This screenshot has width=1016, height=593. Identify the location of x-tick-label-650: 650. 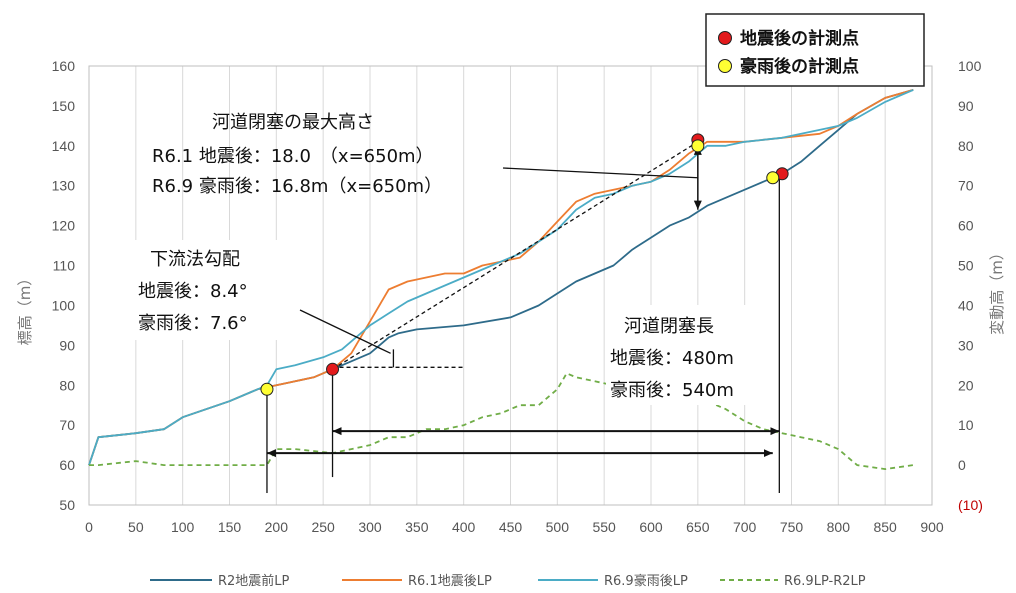
(698, 527).